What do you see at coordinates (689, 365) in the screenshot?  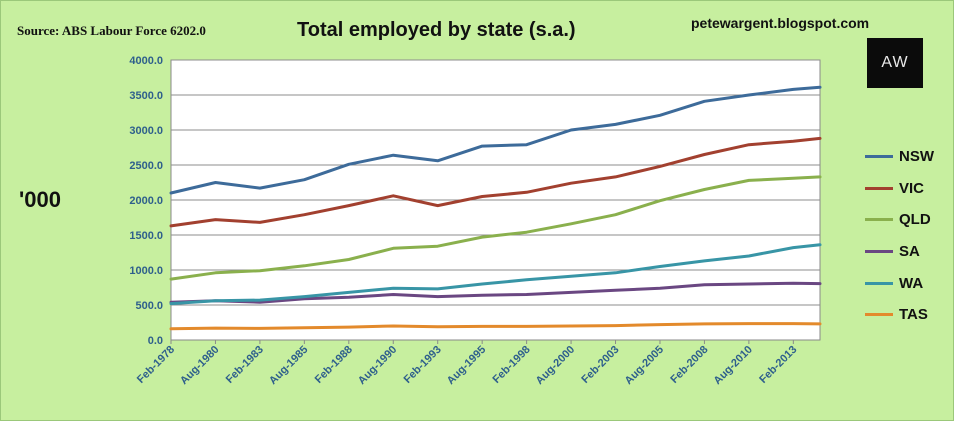 I see `x-tick-label: Feb-2008` at bounding box center [689, 365].